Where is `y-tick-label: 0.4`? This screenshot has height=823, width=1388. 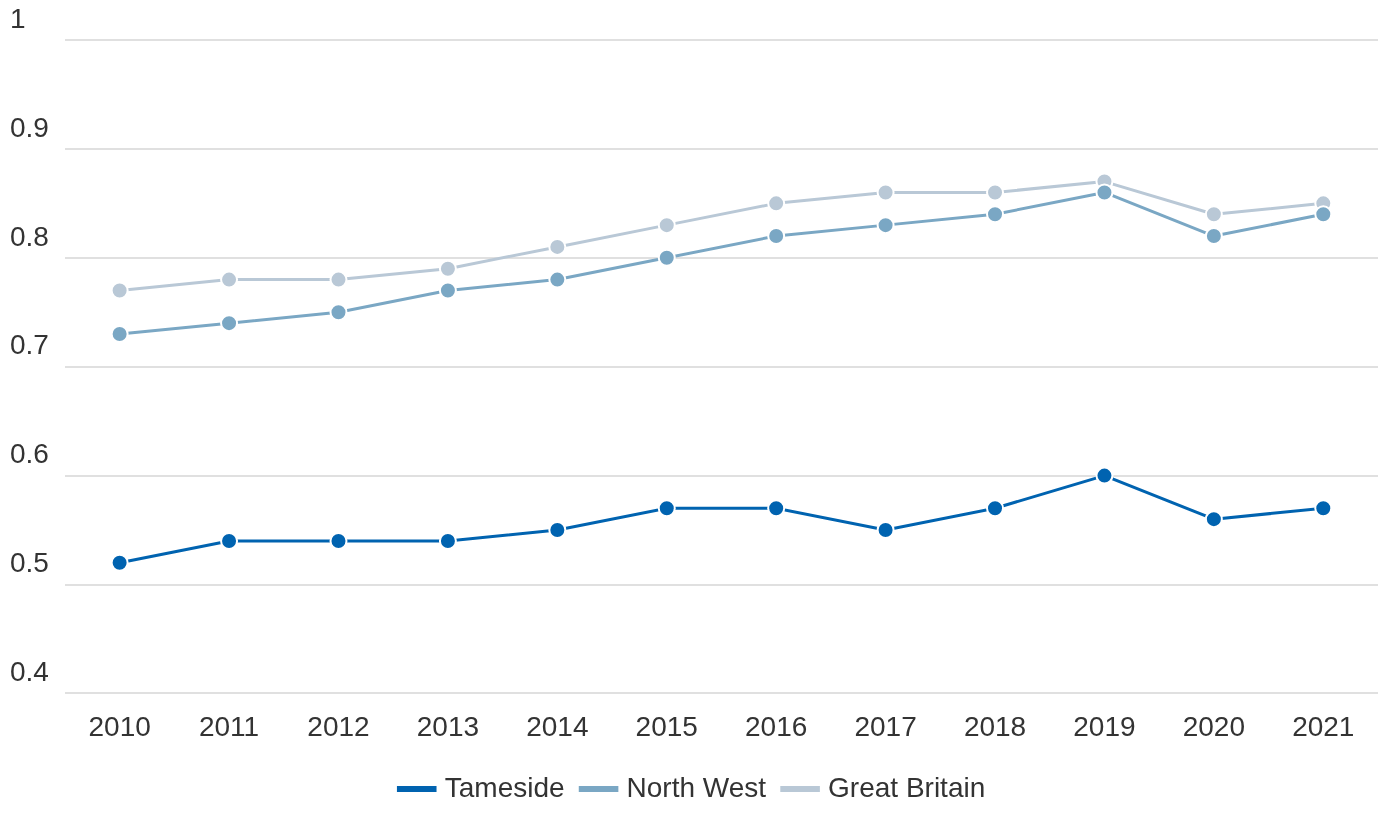 y-tick-label: 0.4 is located at coordinates (29, 672).